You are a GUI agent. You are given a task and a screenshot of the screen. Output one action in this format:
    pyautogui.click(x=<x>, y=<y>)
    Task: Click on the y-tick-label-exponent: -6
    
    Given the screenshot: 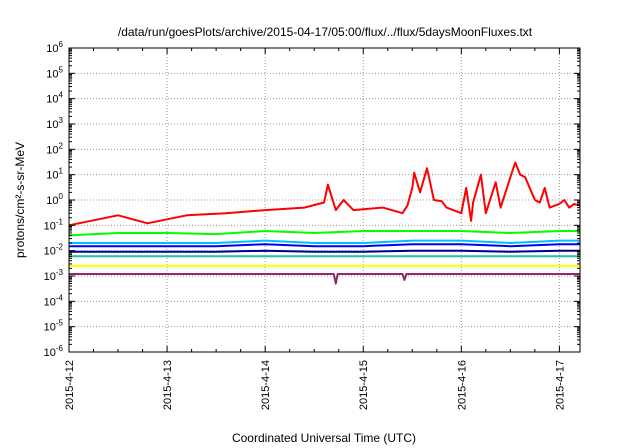 What is the action you would take?
    pyautogui.click(x=60, y=348)
    